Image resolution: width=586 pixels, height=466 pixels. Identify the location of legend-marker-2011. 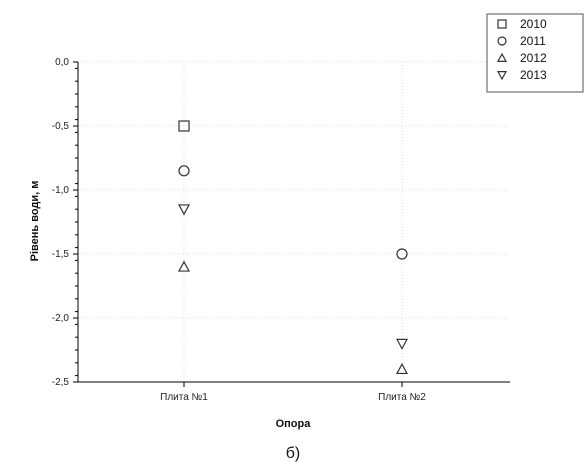
(502, 41).